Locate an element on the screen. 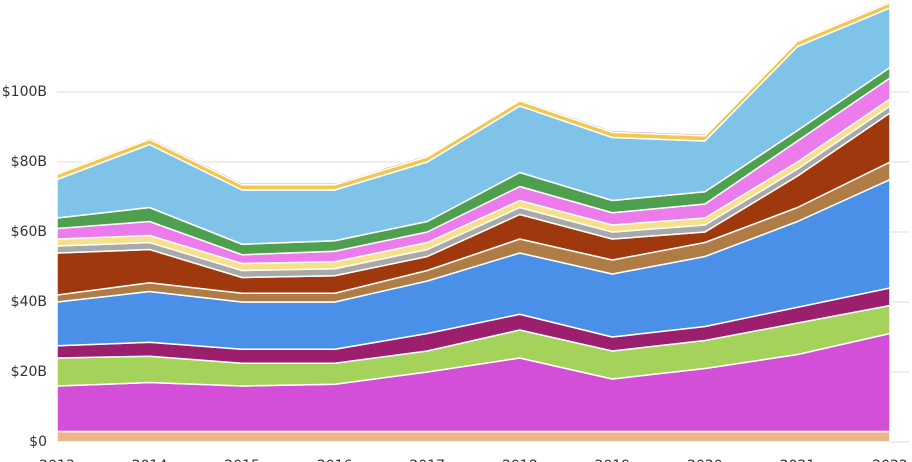 Image resolution: width=912 pixels, height=462 pixels. x-tick-label: 2016 is located at coordinates (335, 460).